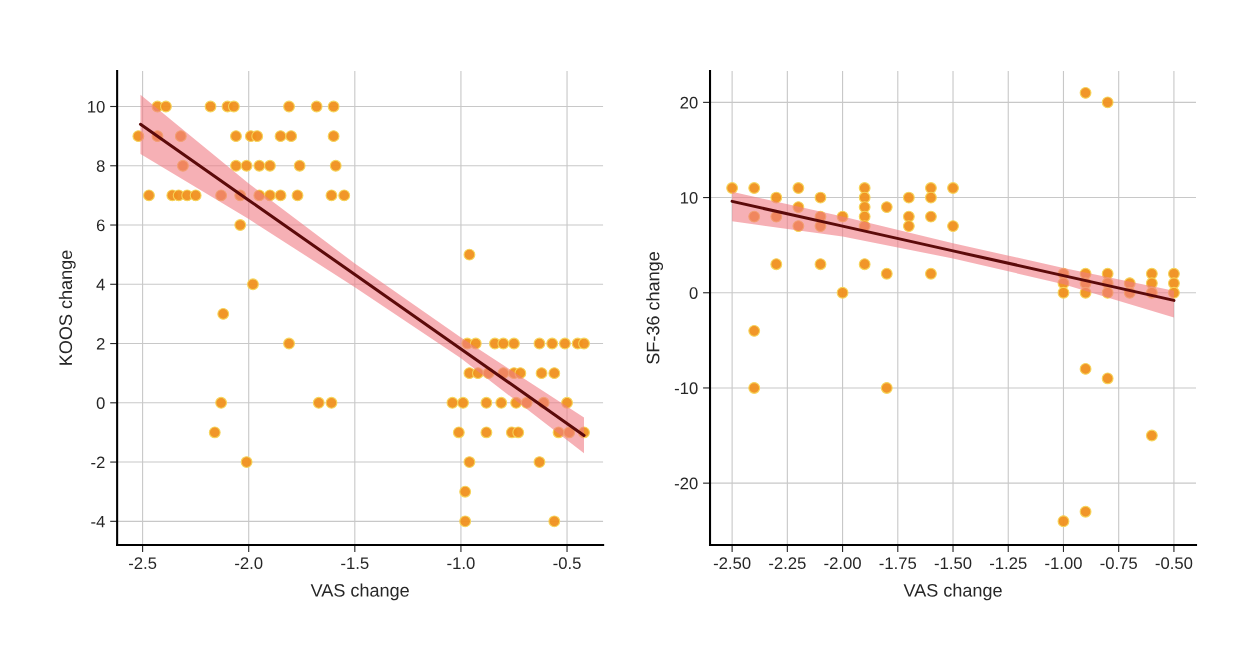 This screenshot has width=1233, height=645. Describe the element at coordinates (100, 343) in the screenshot. I see `y-tick-label: 2` at that location.